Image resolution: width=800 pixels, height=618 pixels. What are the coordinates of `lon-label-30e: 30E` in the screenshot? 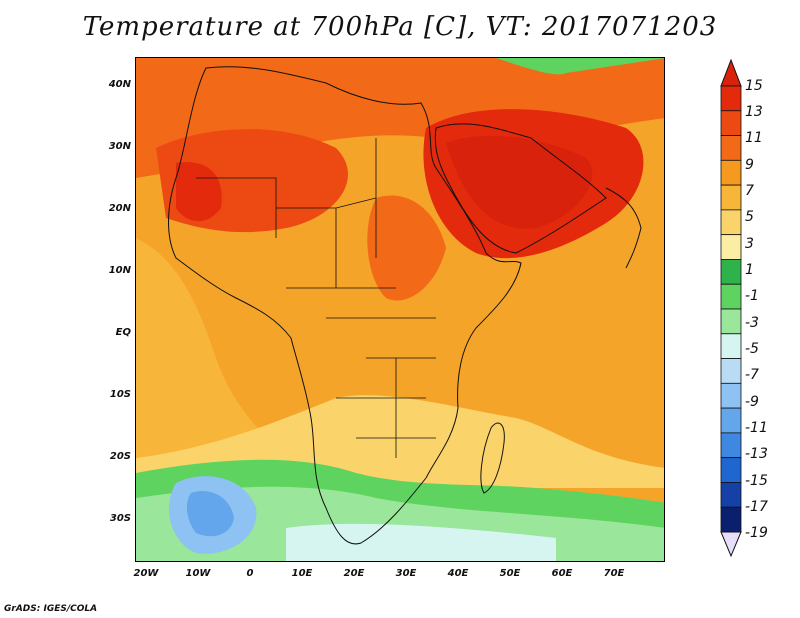 It's located at (406, 573).